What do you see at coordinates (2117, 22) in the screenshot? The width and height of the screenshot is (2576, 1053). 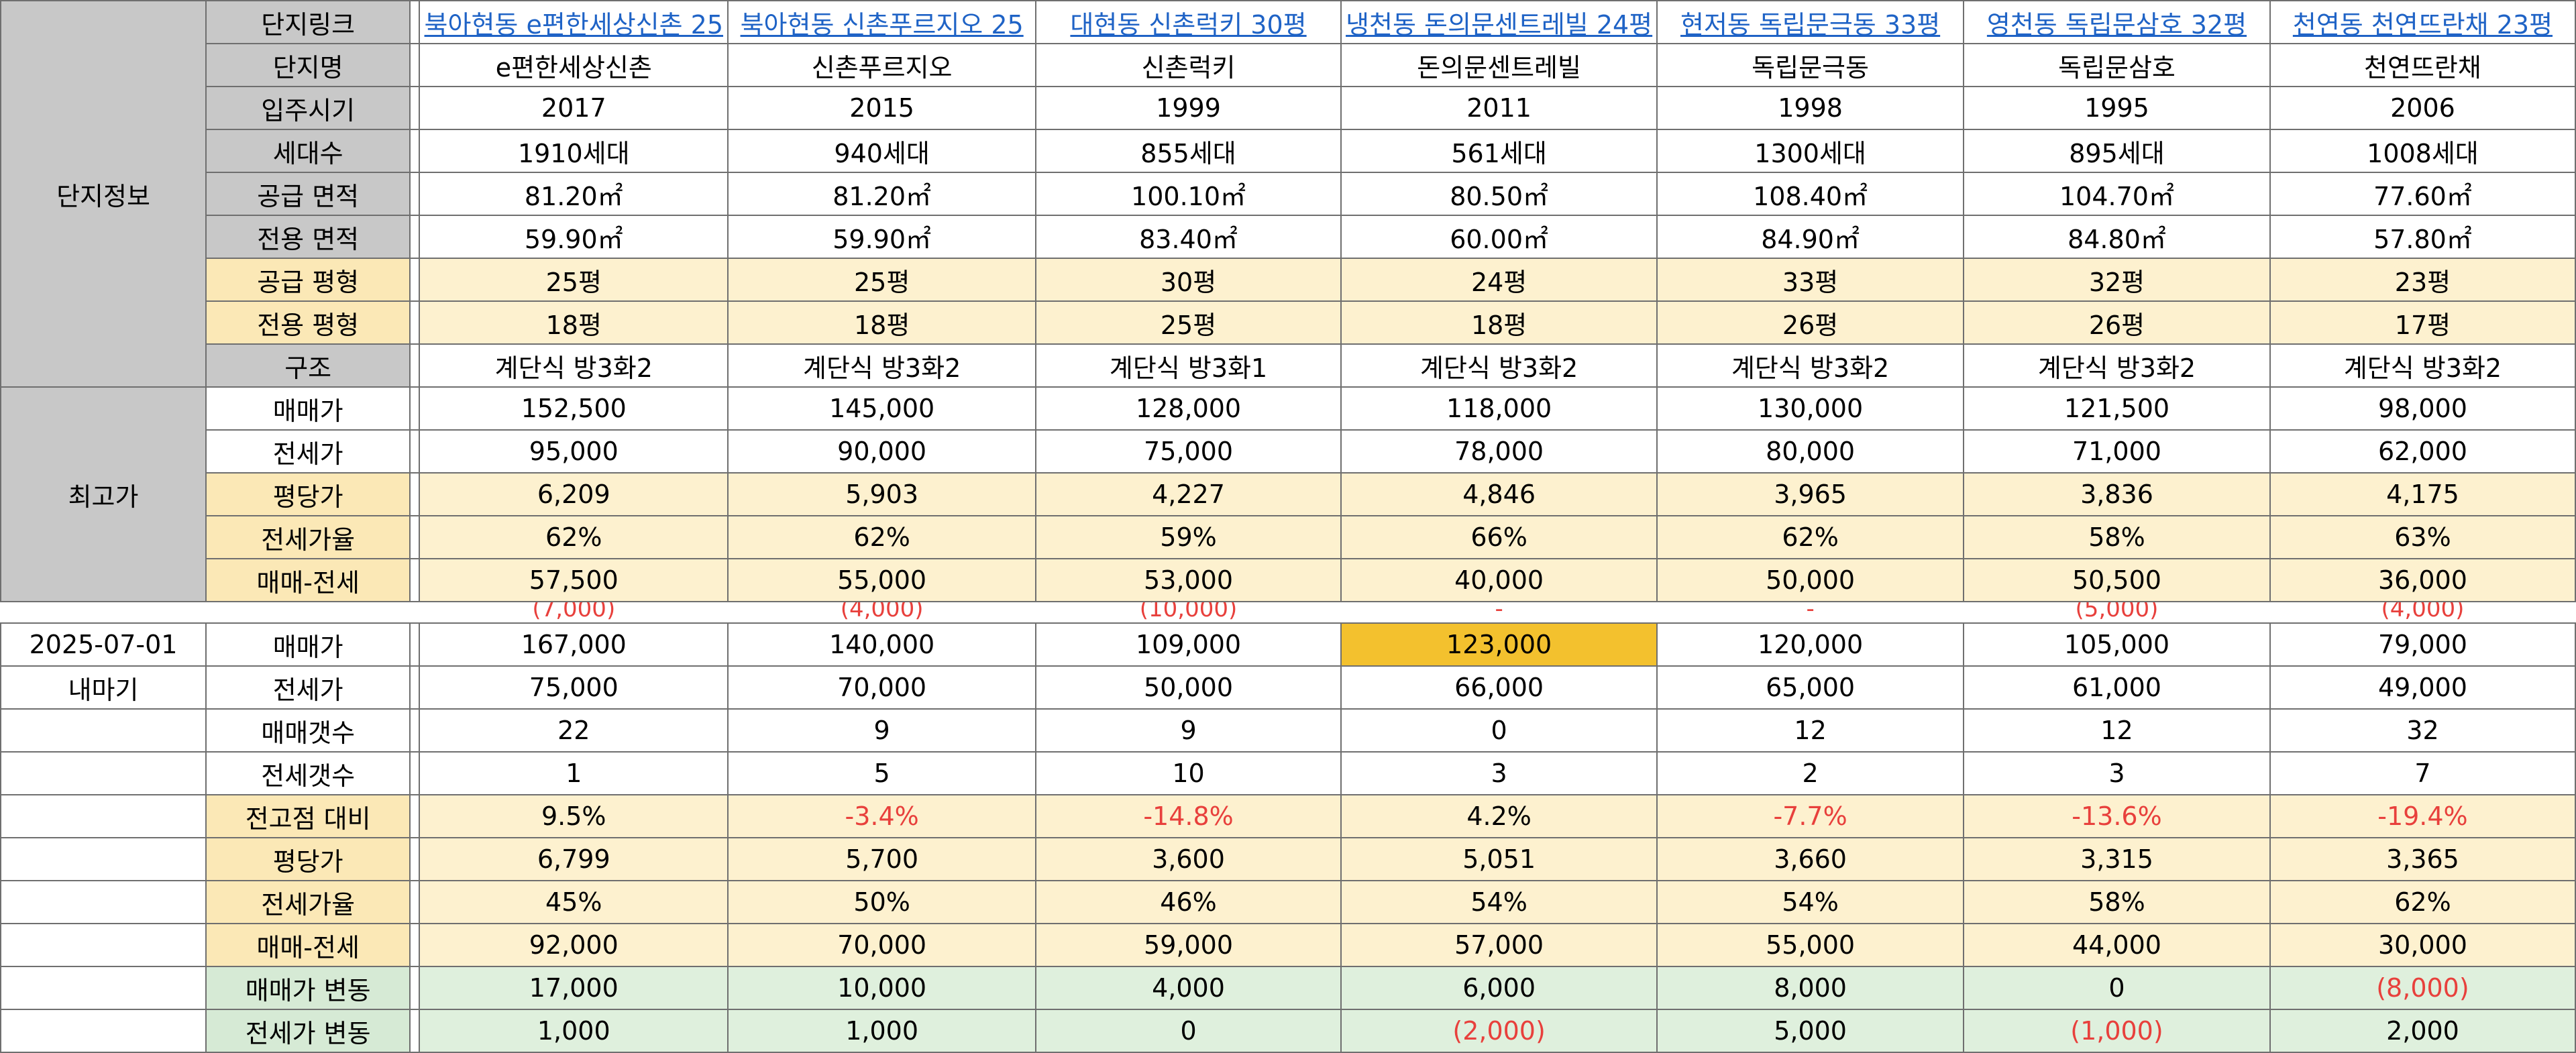 I see `complex-link: 영천동 독립문삼호 32평` at bounding box center [2117, 22].